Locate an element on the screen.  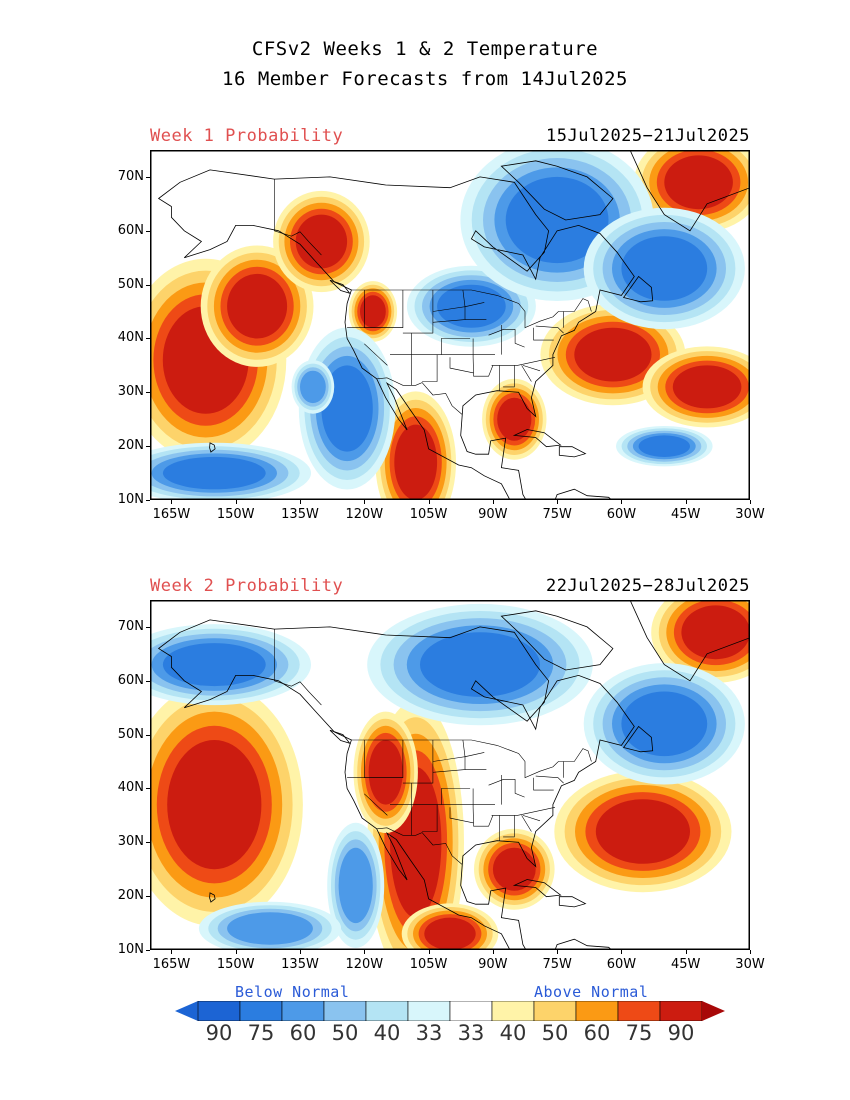
political-borders is located at coordinates (433, 297).